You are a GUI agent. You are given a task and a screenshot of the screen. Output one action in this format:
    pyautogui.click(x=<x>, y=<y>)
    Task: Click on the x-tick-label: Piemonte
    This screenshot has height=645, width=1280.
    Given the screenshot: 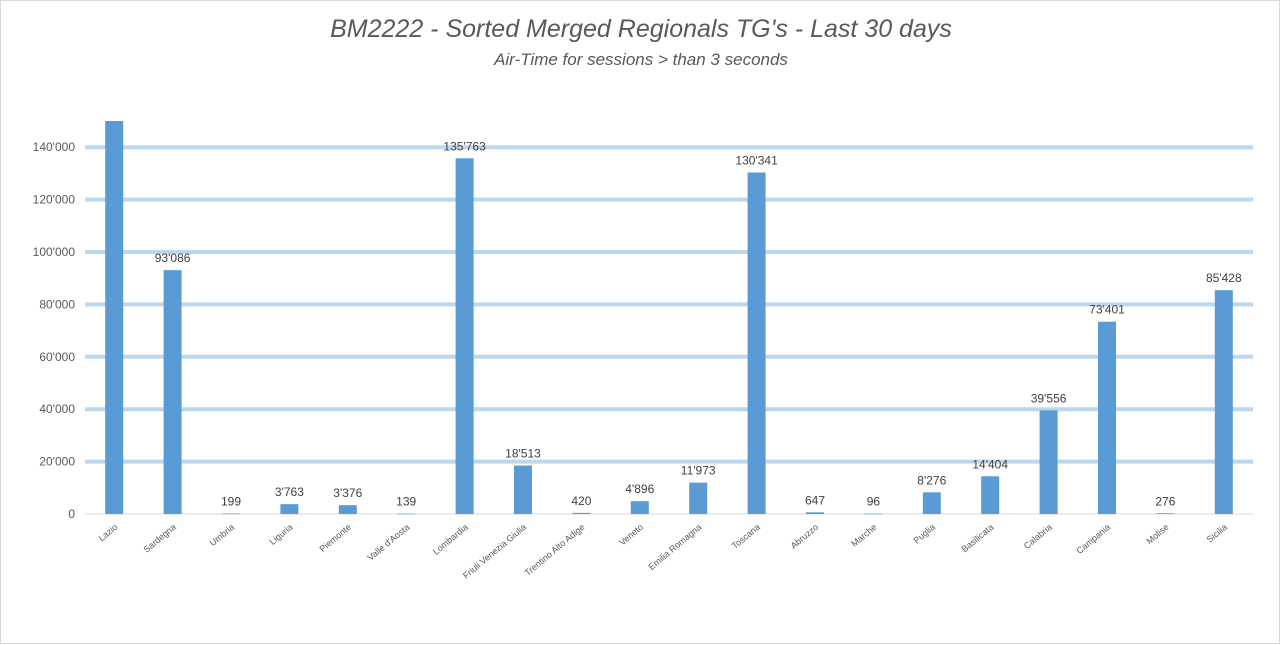 What is the action you would take?
    pyautogui.click(x=336, y=538)
    